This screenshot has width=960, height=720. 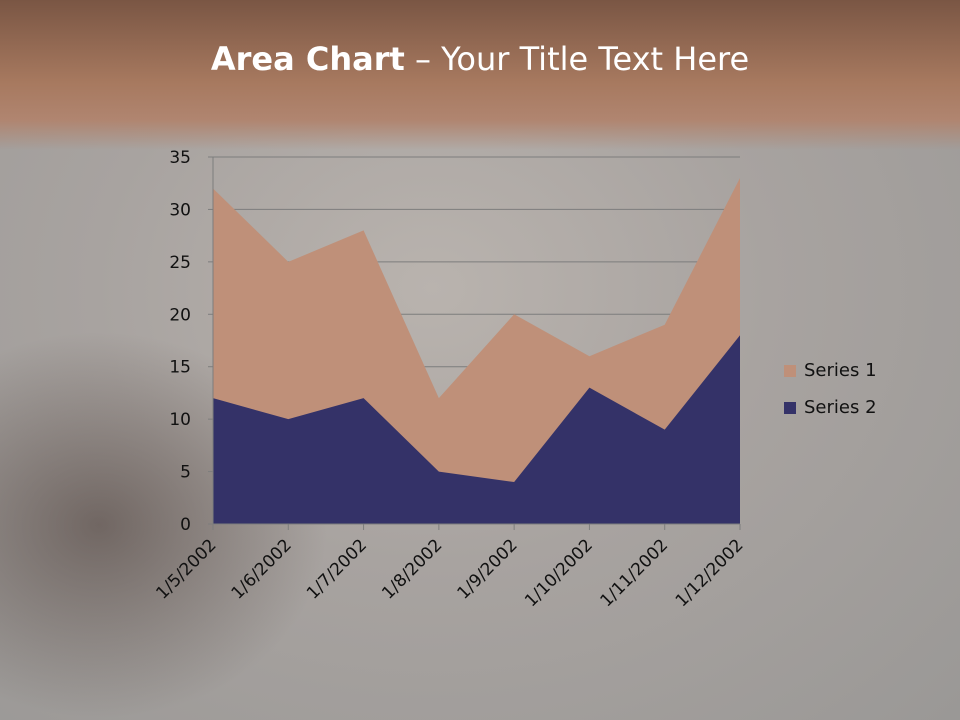 What do you see at coordinates (180, 158) in the screenshot?
I see `y-tick-label: 35` at bounding box center [180, 158].